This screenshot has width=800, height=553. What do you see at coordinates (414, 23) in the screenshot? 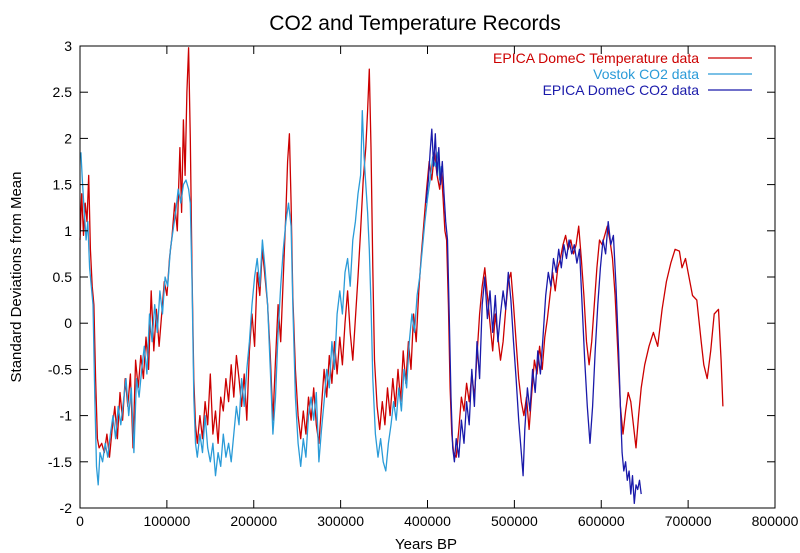
I see `chart-title: CO2 and Temperature Records` at bounding box center [414, 23].